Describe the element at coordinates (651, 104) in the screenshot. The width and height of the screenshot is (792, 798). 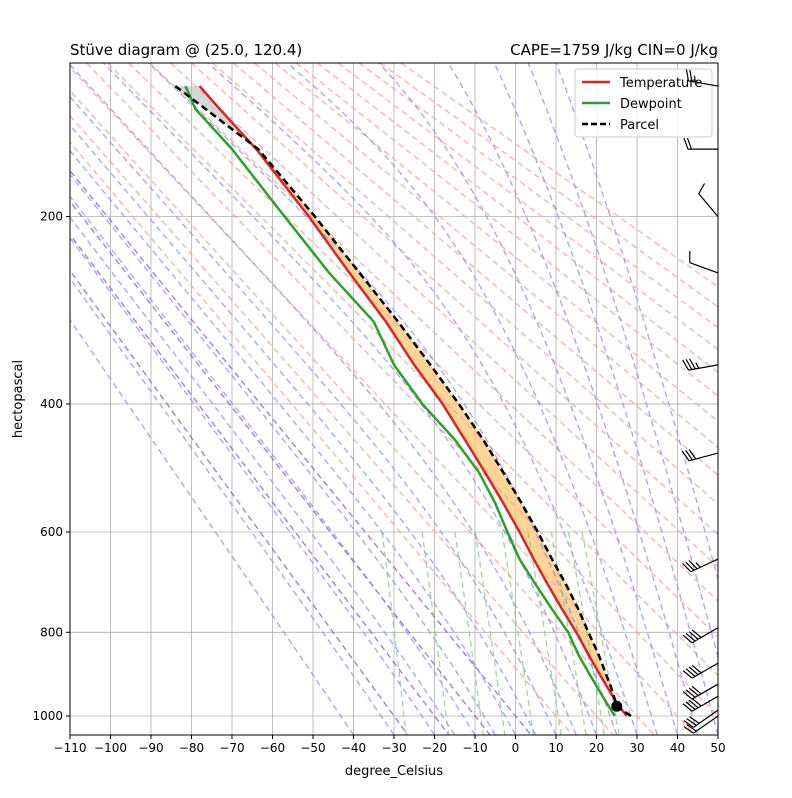
I see `legend-label-dewpoint: Dewpoint` at that location.